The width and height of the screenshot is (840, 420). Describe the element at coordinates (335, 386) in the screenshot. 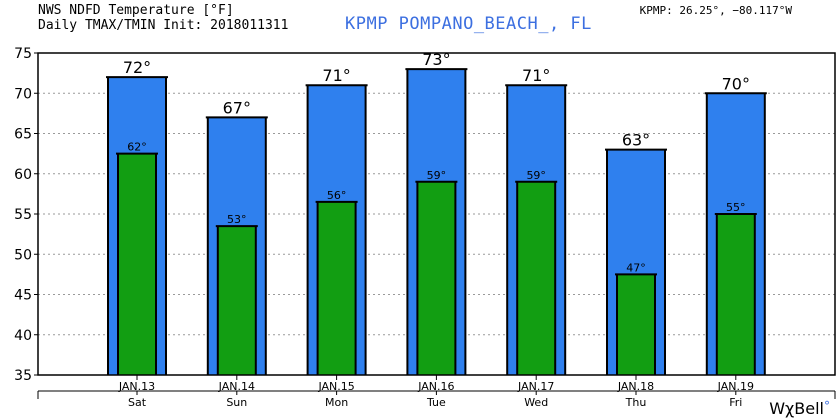

I see `x-date-label-JAN.15: JAN.15` at that location.